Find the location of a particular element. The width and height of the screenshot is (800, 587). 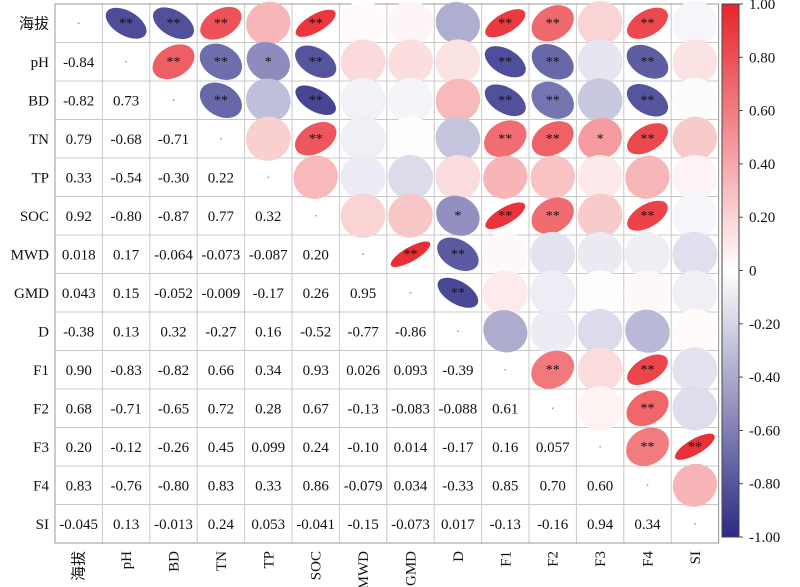

corr-value-label: 0.24 is located at coordinates (316, 448).